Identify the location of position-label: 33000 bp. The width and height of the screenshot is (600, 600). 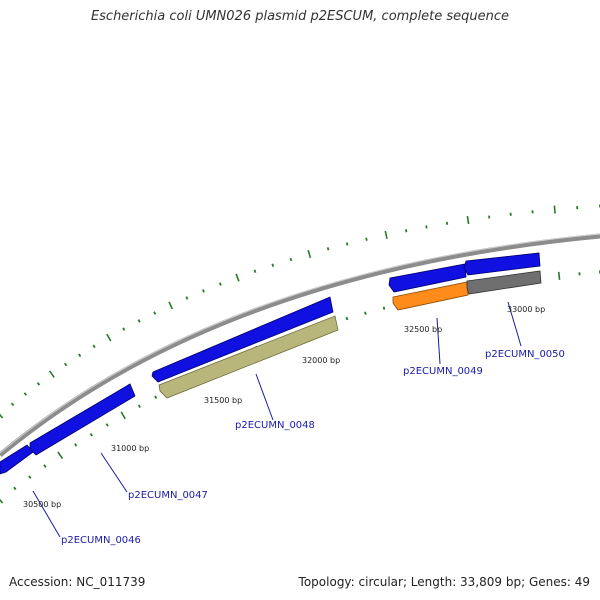
(526, 309).